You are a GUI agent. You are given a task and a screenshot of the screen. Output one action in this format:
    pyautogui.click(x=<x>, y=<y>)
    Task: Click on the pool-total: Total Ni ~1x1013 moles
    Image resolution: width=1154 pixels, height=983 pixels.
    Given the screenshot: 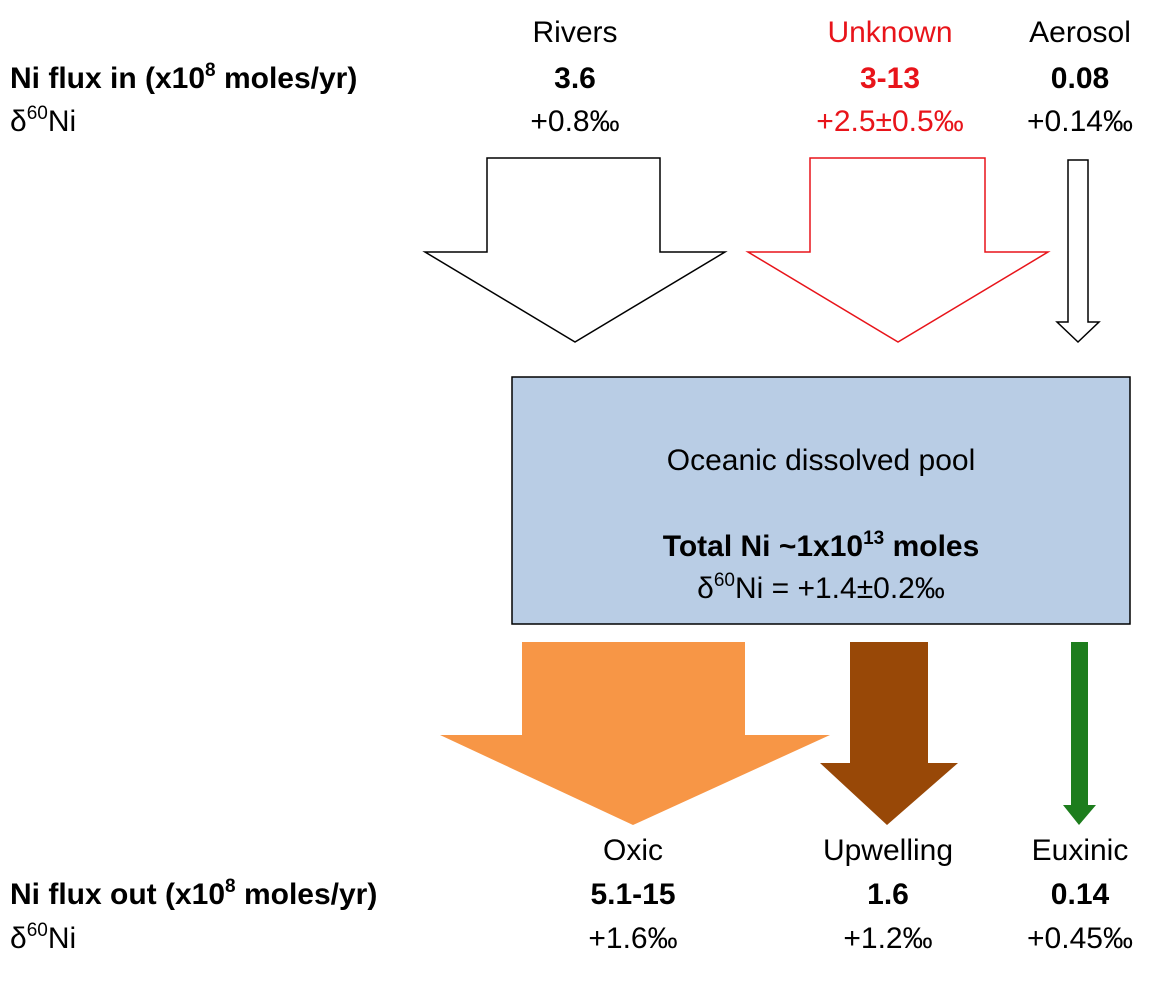 What is the action you would take?
    pyautogui.click(x=821, y=545)
    